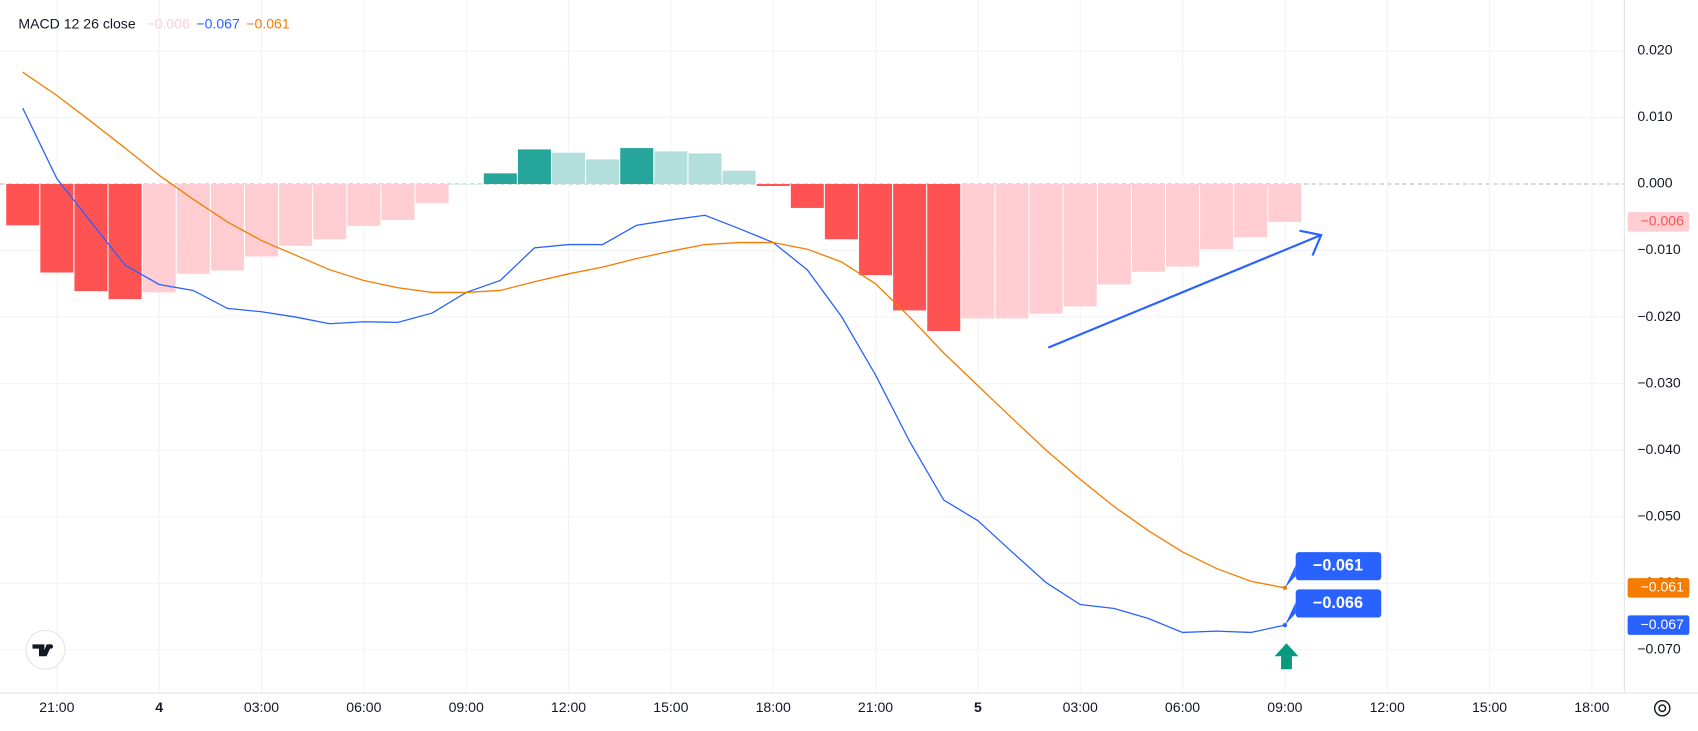 This screenshot has height=731, width=1698. Describe the element at coordinates (1662, 708) in the screenshot. I see `settings-icon` at that location.